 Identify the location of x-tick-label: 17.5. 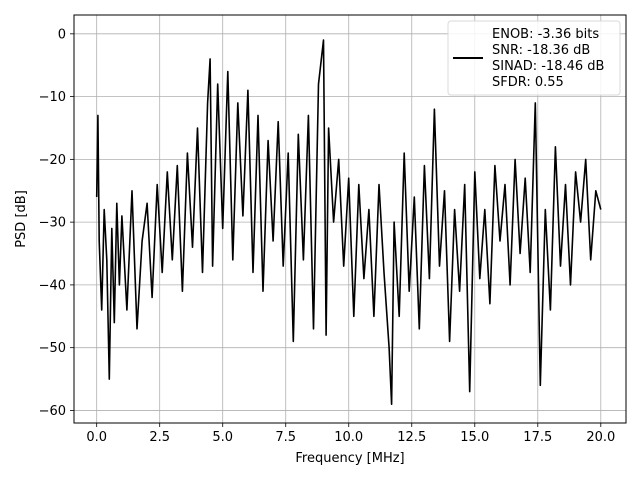
(537, 437).